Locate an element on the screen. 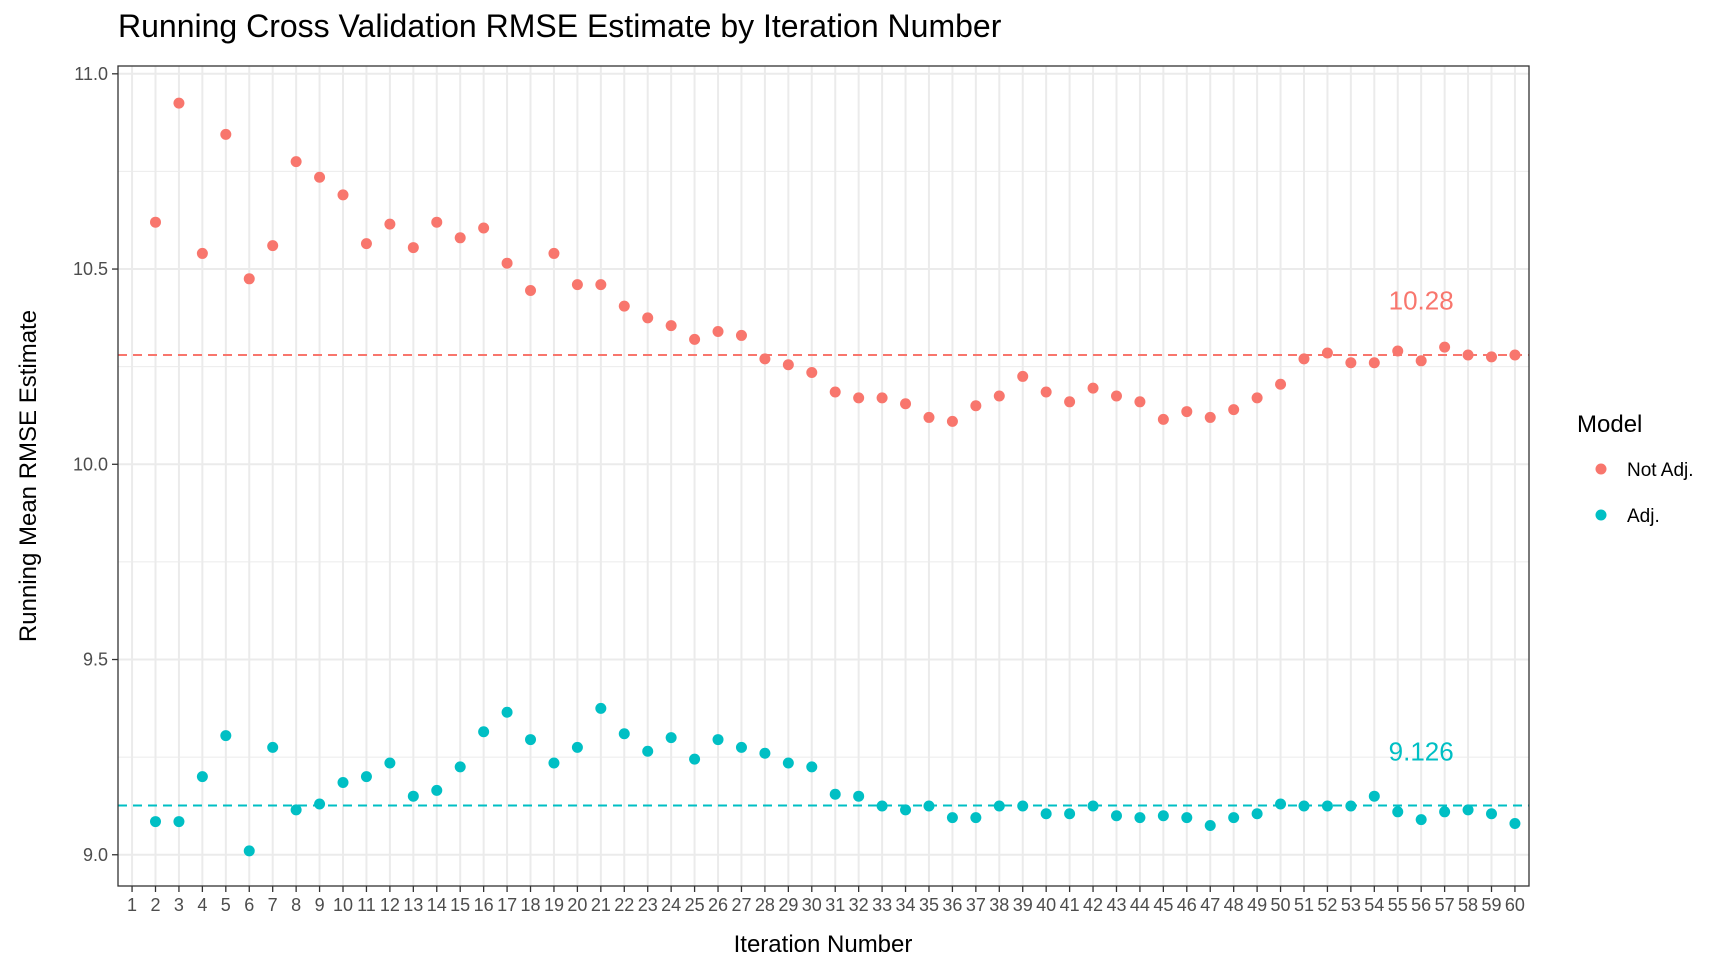 This screenshot has width=1728, height=960. x-tick-label: 46 is located at coordinates (1187, 905).